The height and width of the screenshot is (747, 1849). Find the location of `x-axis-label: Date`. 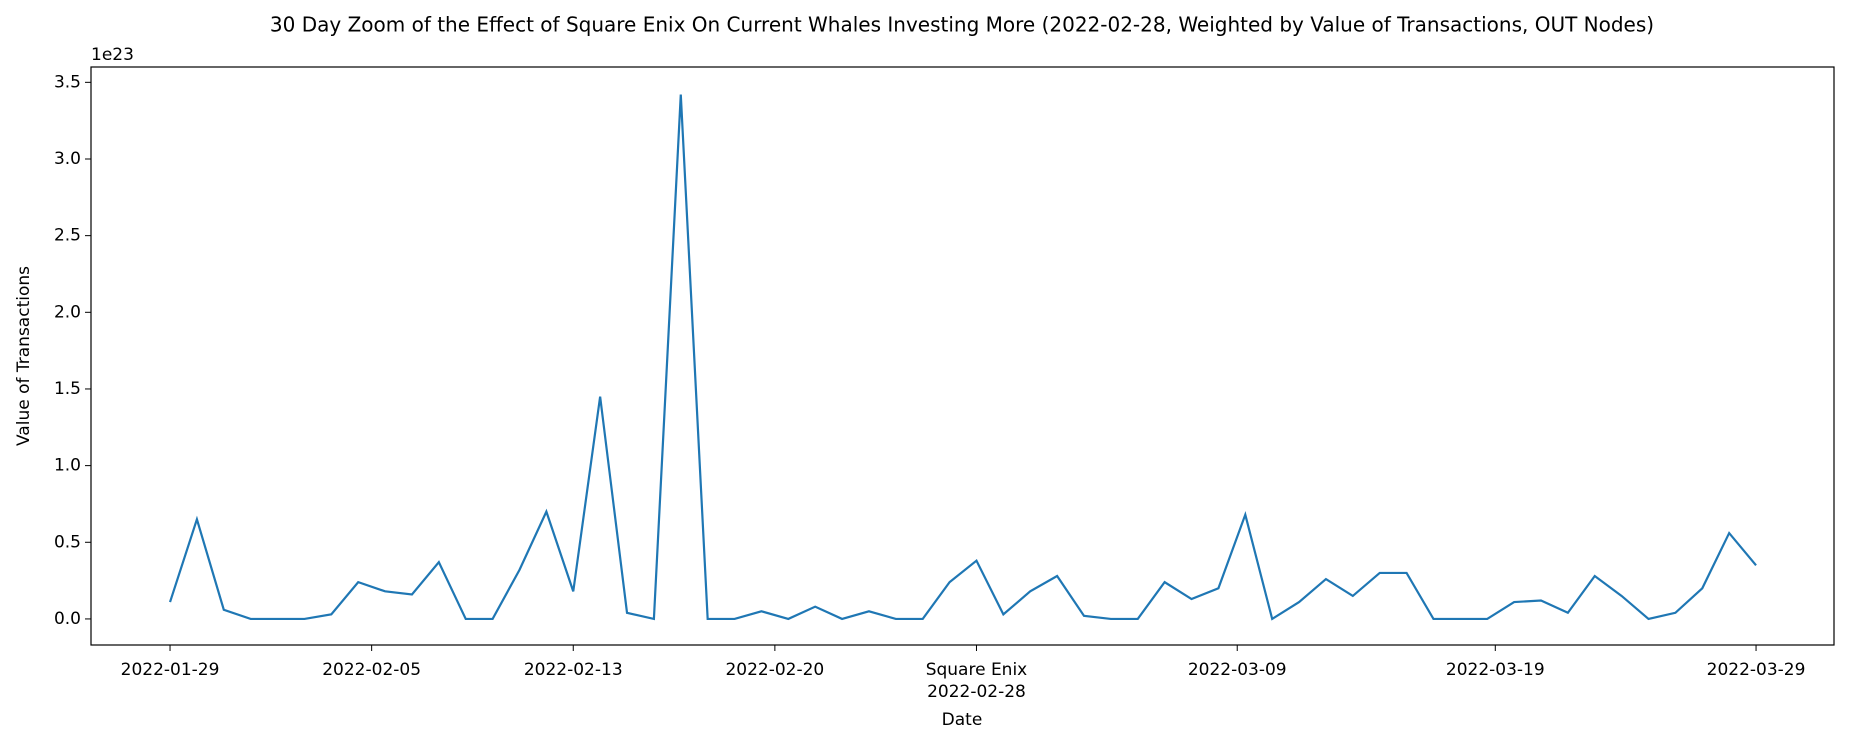

x-axis-label: Date is located at coordinates (962, 720).